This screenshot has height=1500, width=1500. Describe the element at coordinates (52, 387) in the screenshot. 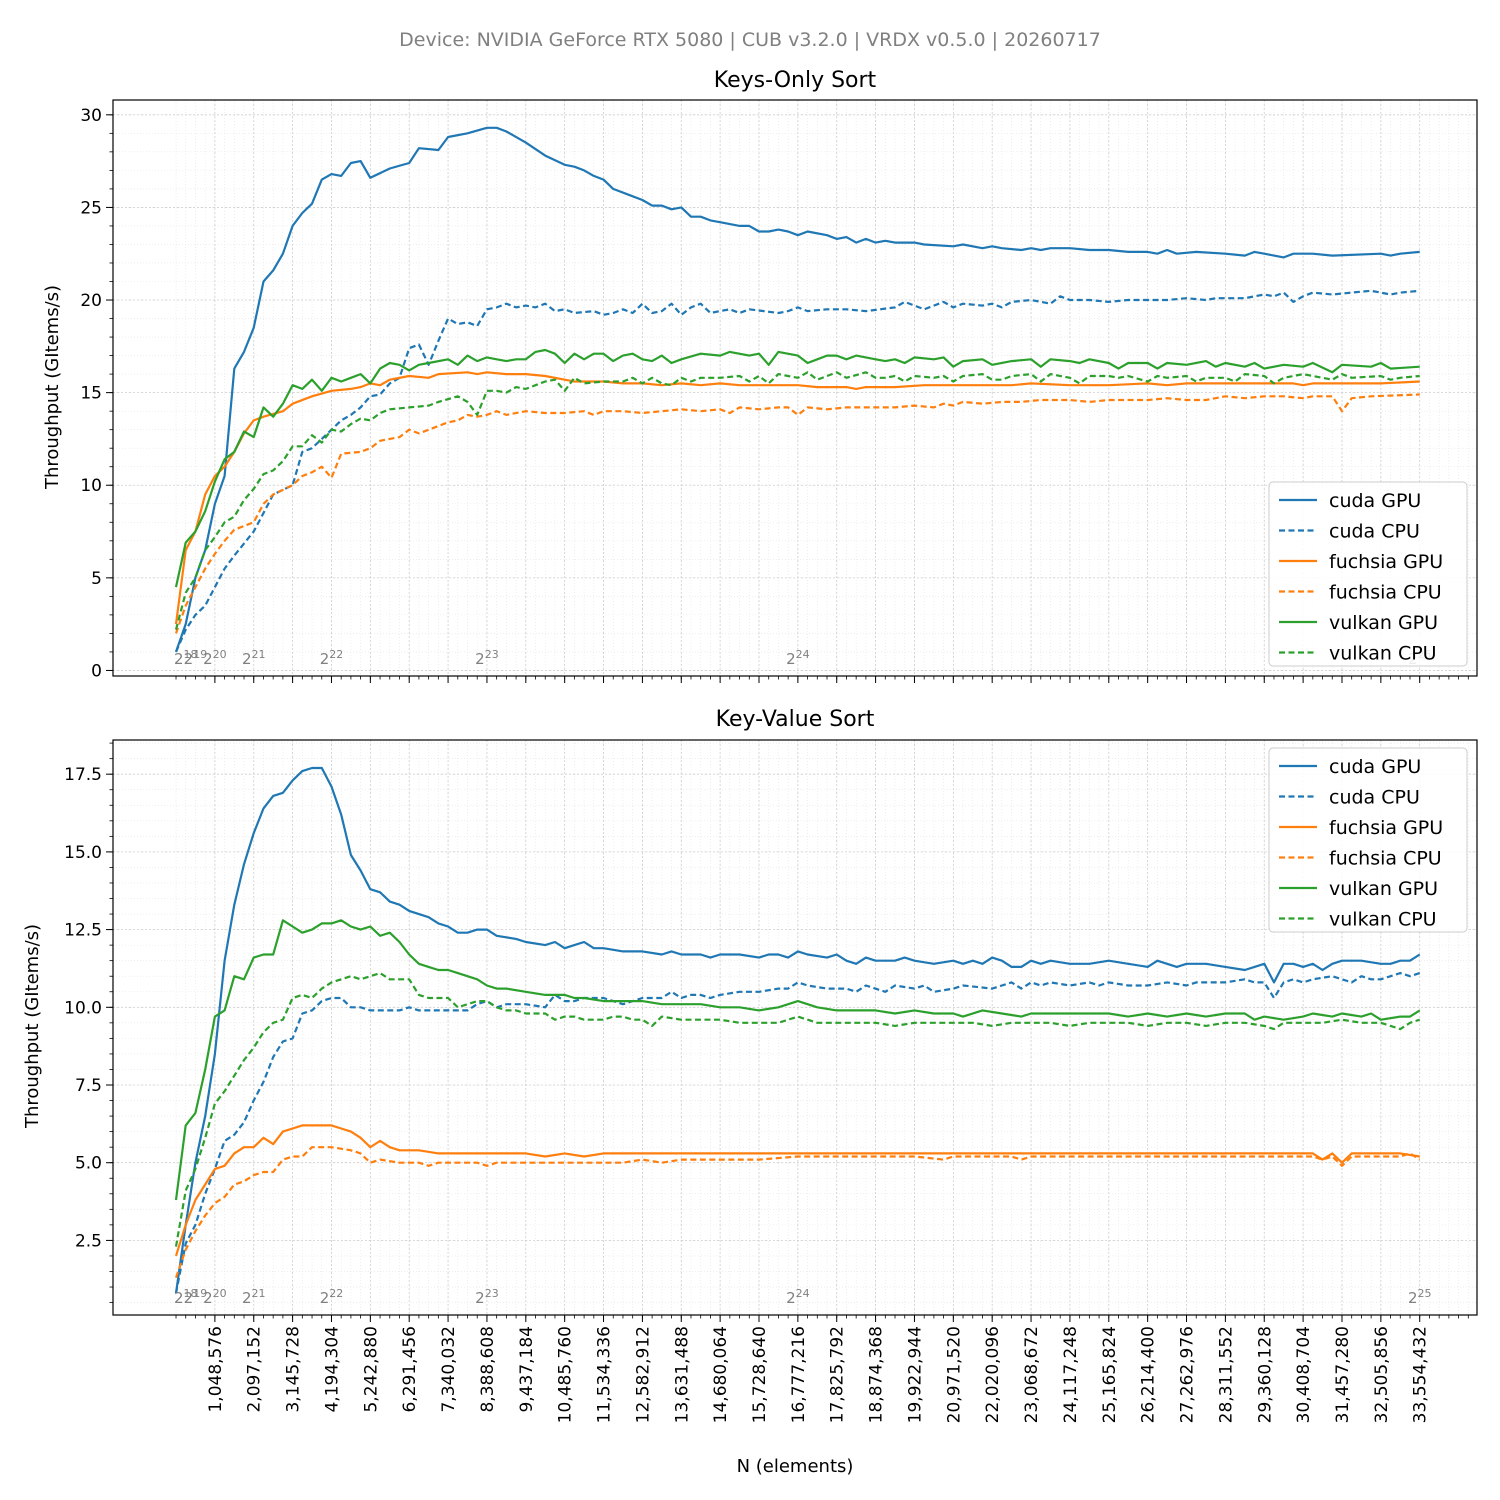

I see `keys-only-sort-y-axis-label: Throughput (GItems/s)` at that location.